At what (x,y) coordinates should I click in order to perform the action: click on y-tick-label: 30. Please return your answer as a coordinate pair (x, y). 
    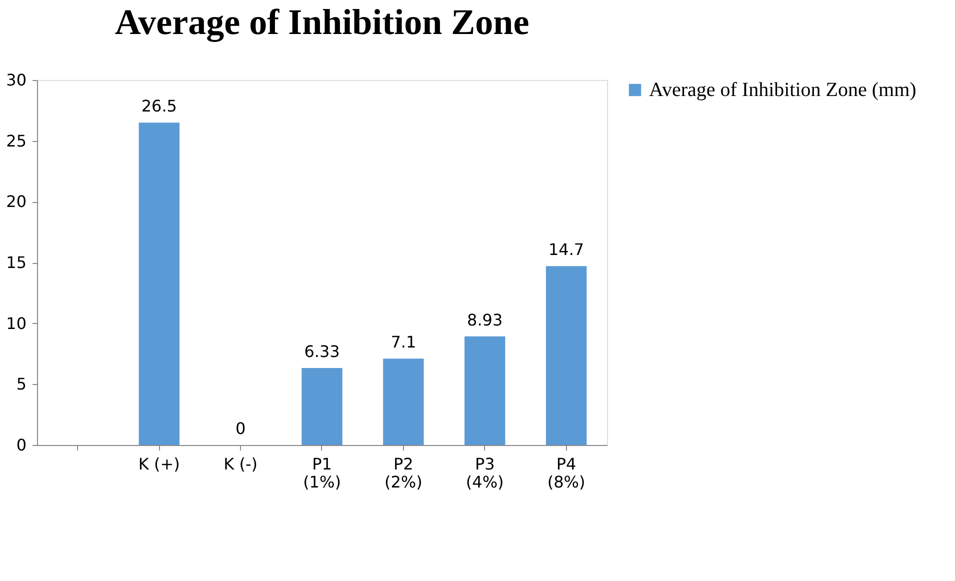
    Looking at the image, I should click on (16, 80).